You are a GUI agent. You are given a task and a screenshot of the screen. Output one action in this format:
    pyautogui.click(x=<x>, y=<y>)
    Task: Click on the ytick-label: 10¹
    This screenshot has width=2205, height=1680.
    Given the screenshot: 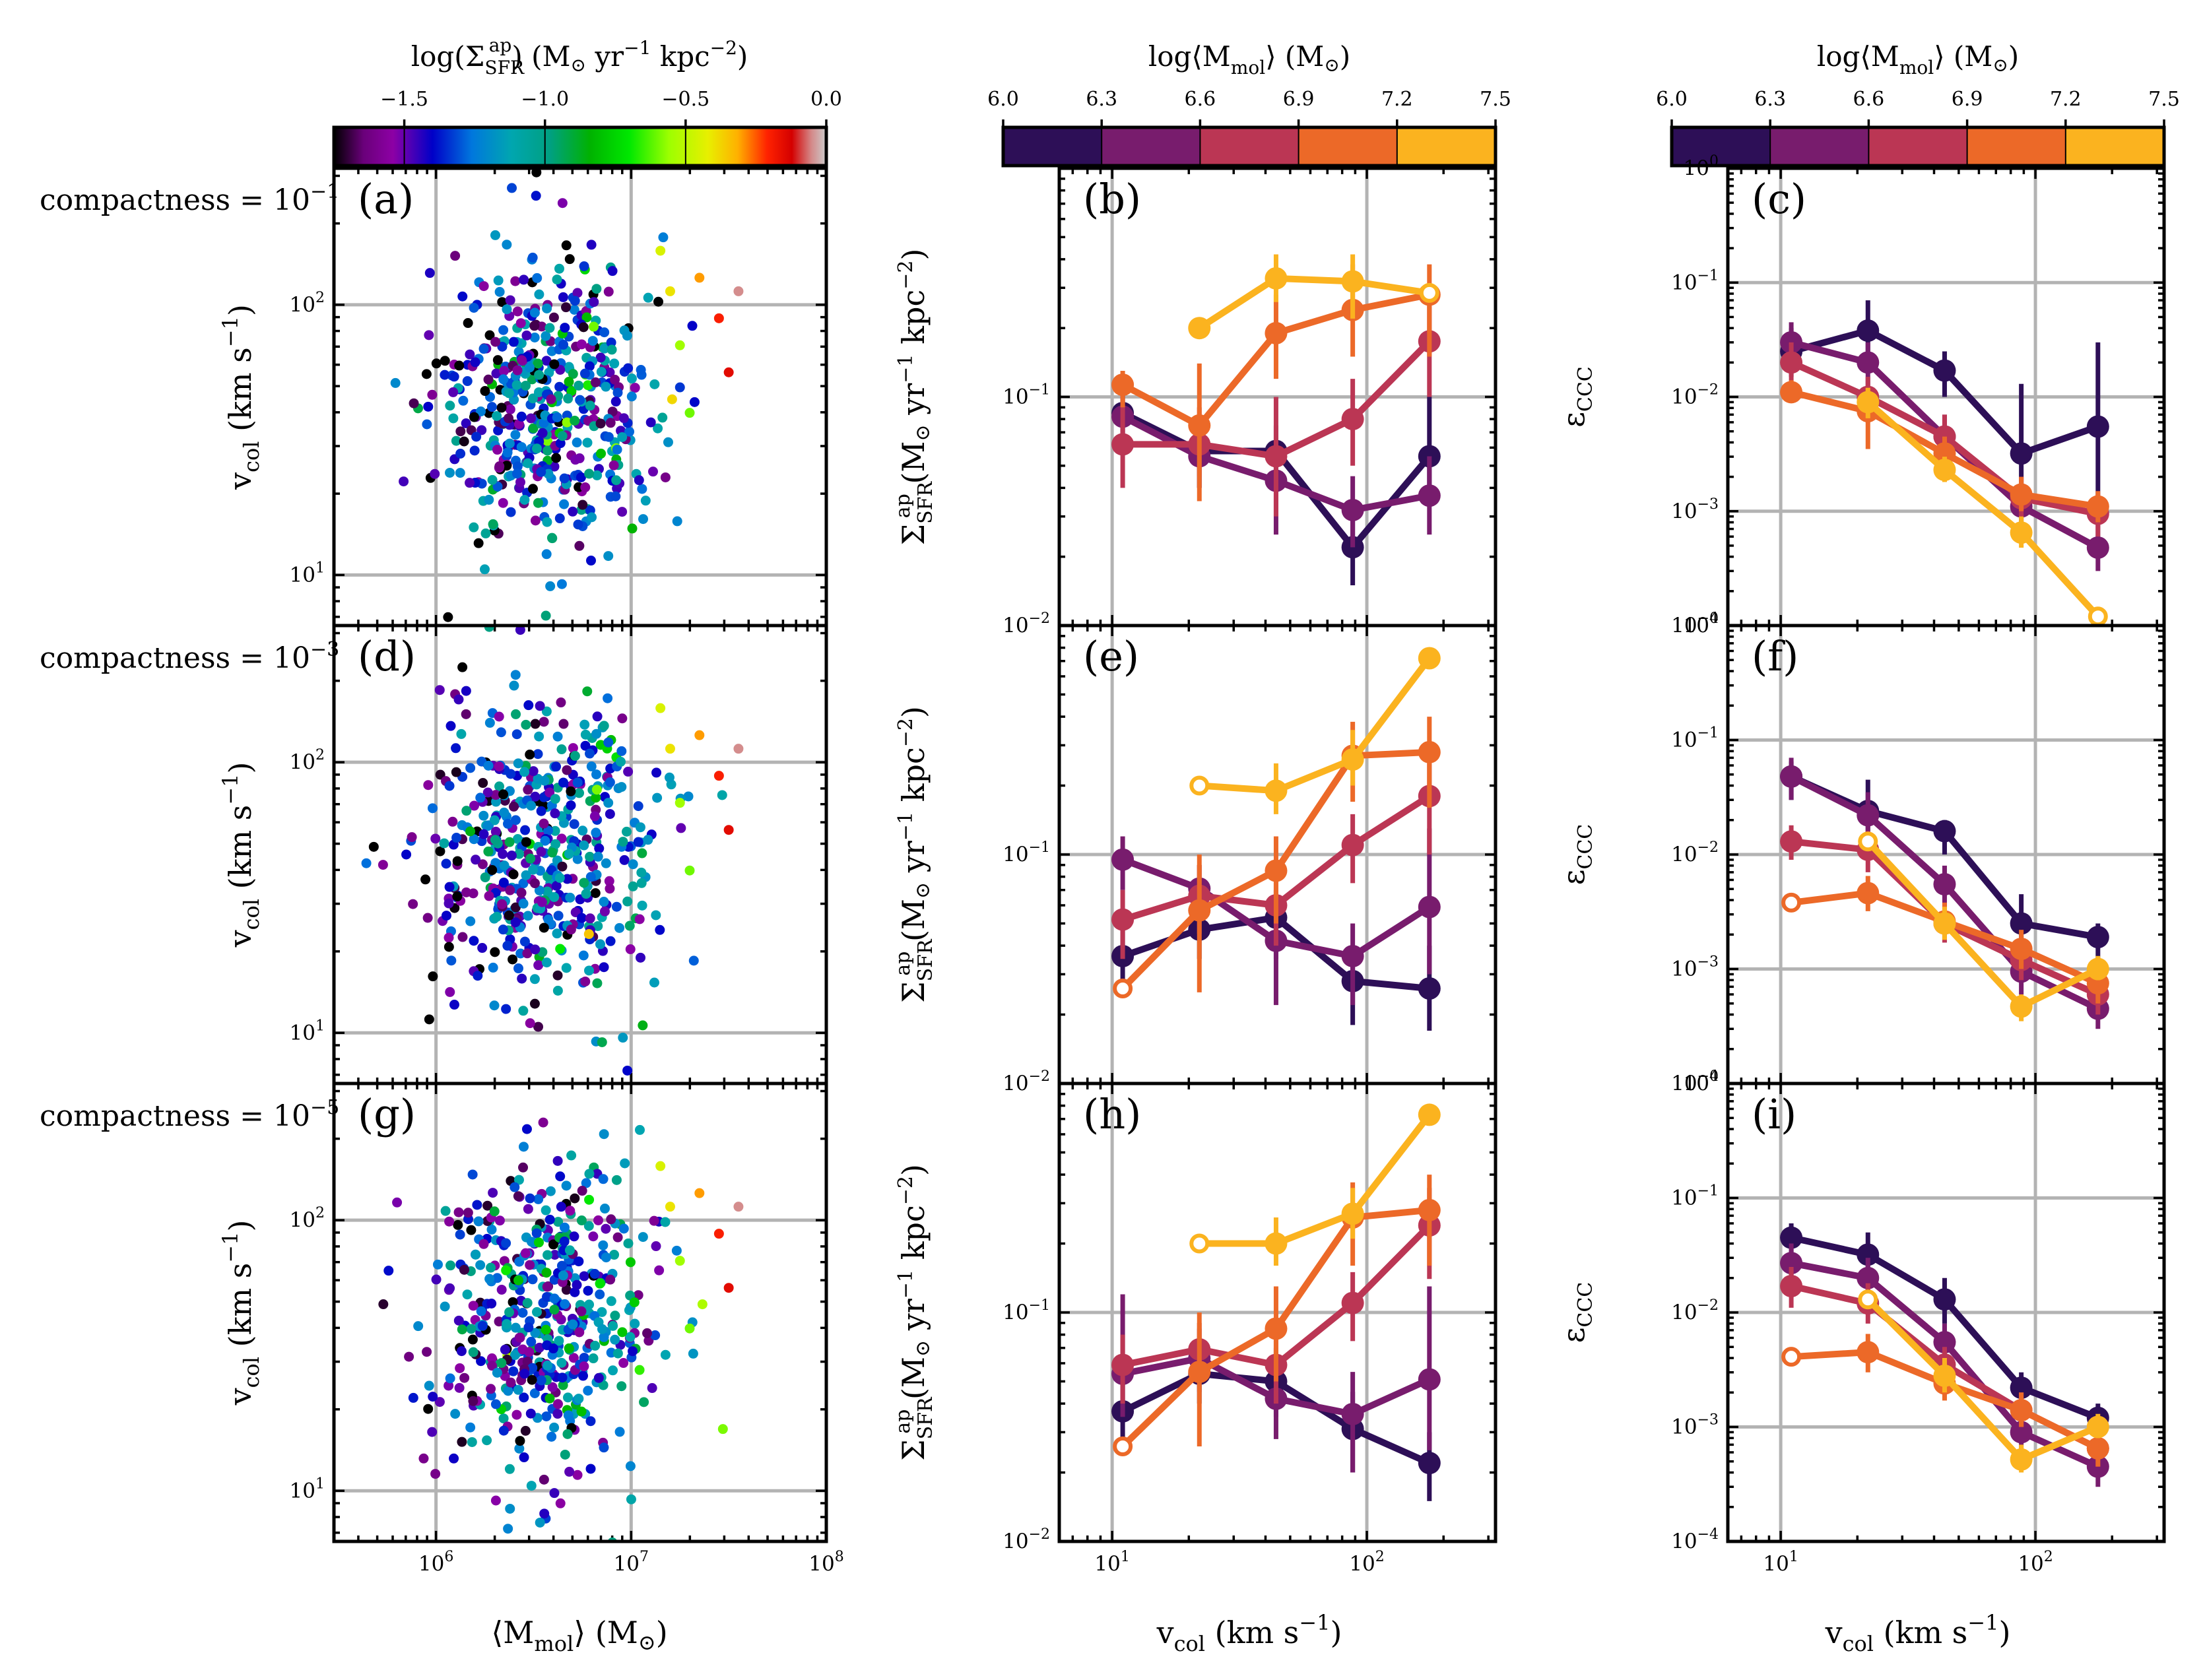 What is the action you would take?
    pyautogui.click(x=307, y=1031)
    